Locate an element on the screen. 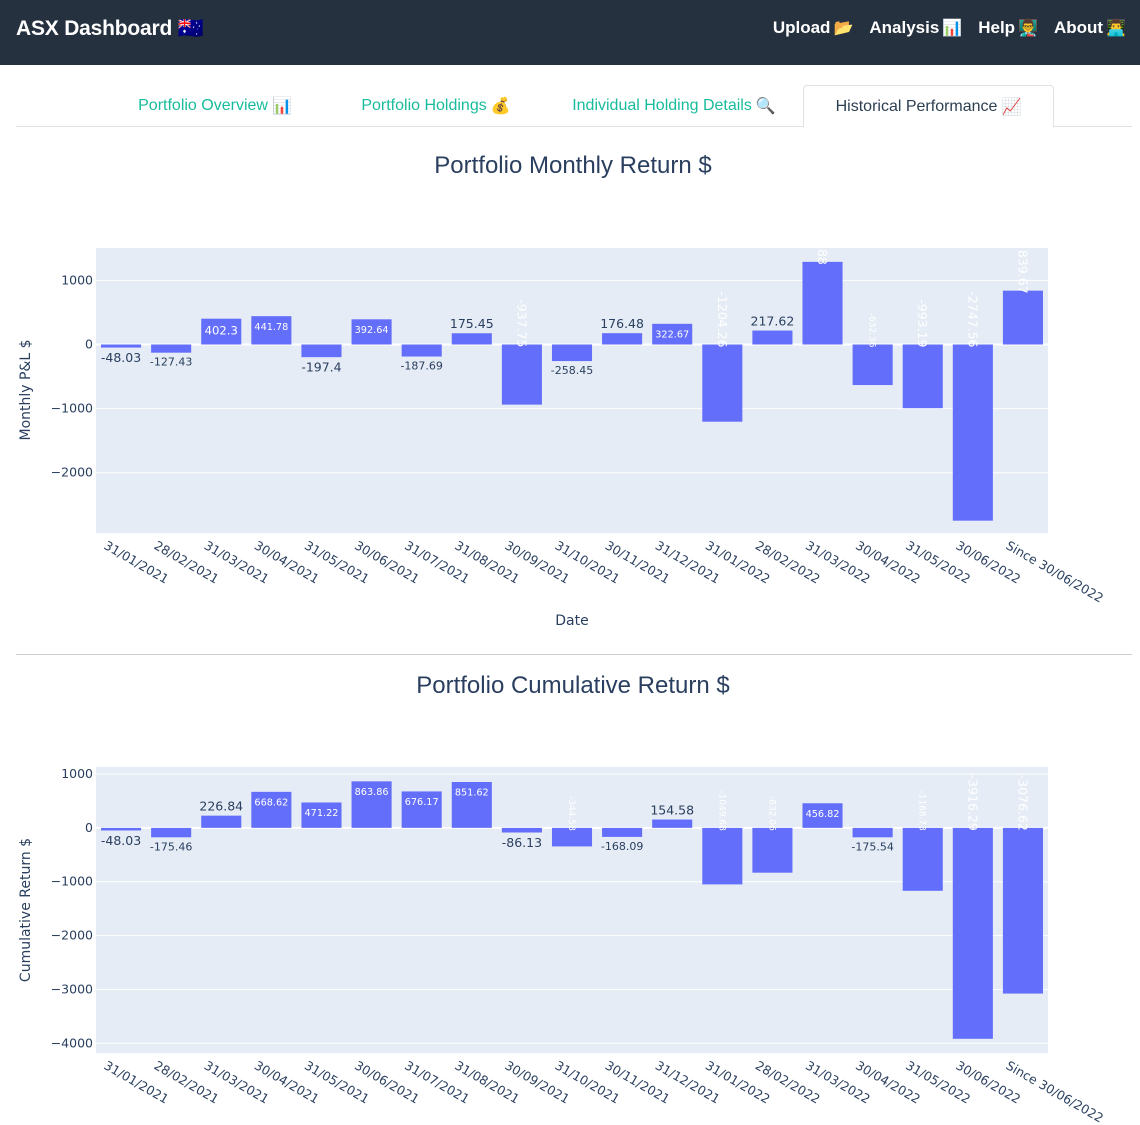 The image size is (1140, 1125). nav-link-analysis: Analysis 📊 is located at coordinates (915, 28).